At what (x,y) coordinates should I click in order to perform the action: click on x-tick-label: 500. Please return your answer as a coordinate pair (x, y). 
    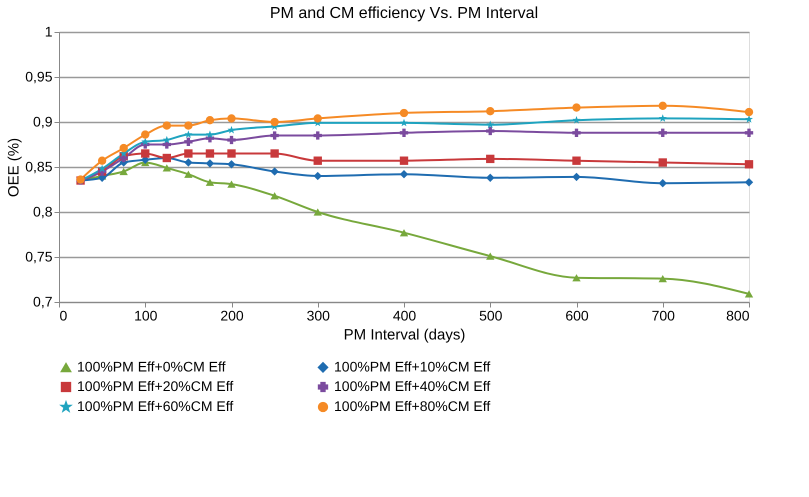
    Looking at the image, I should click on (491, 316).